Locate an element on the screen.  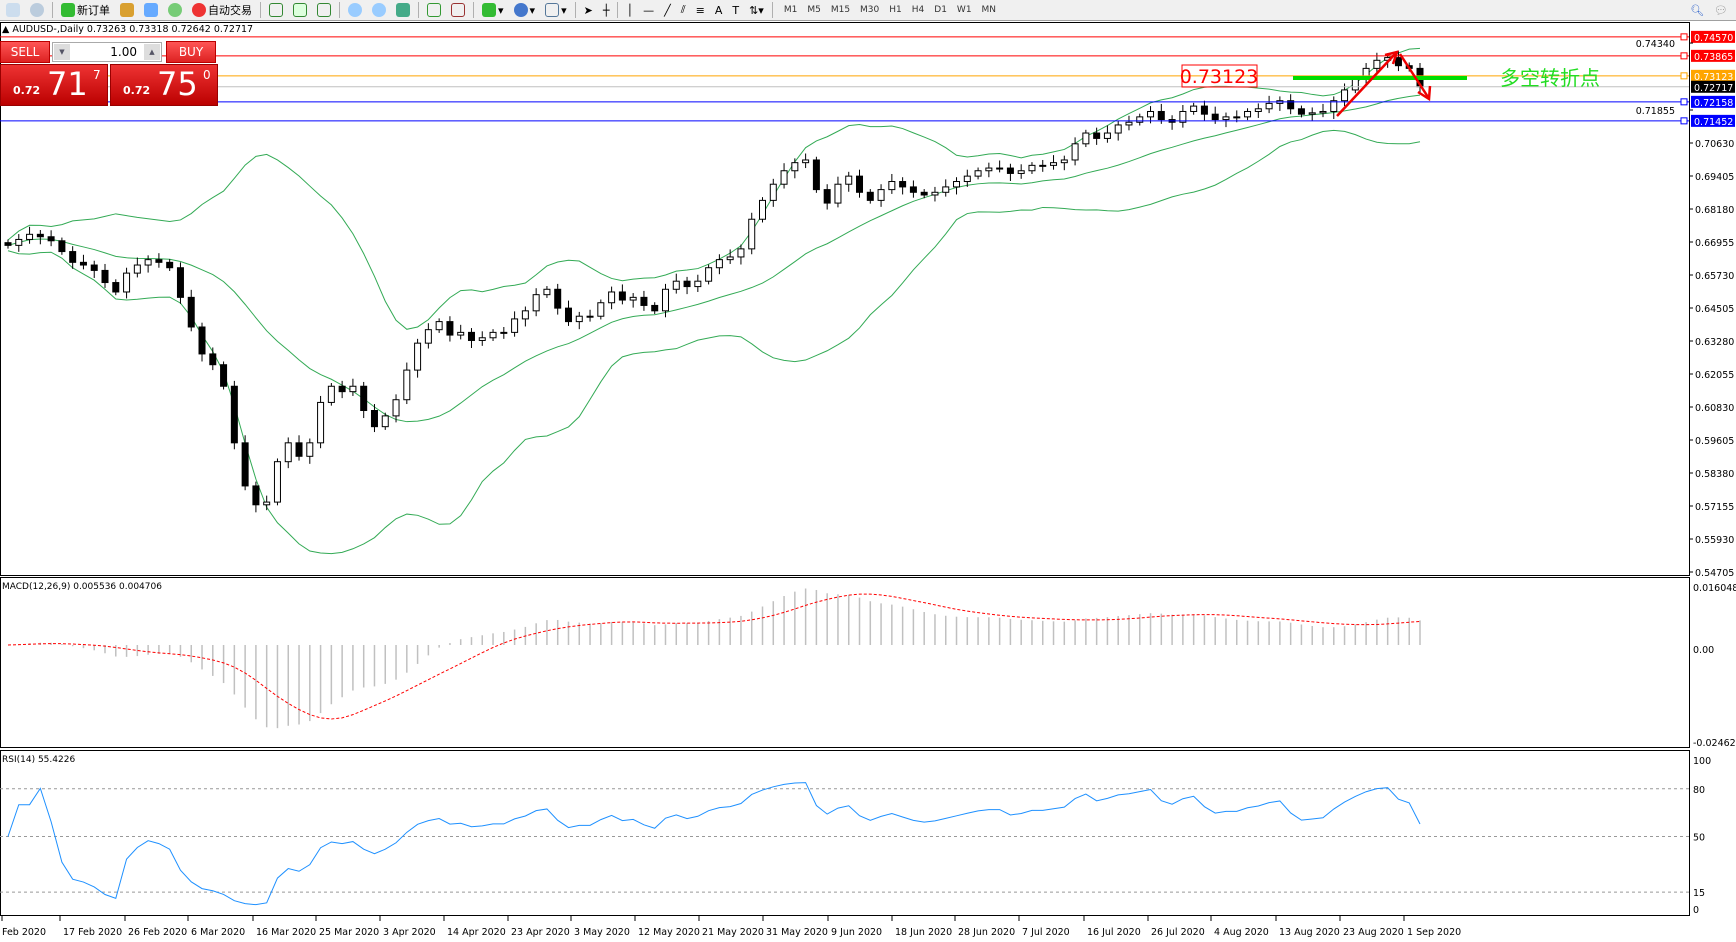
line-chart-button is located at coordinates (324, 10).